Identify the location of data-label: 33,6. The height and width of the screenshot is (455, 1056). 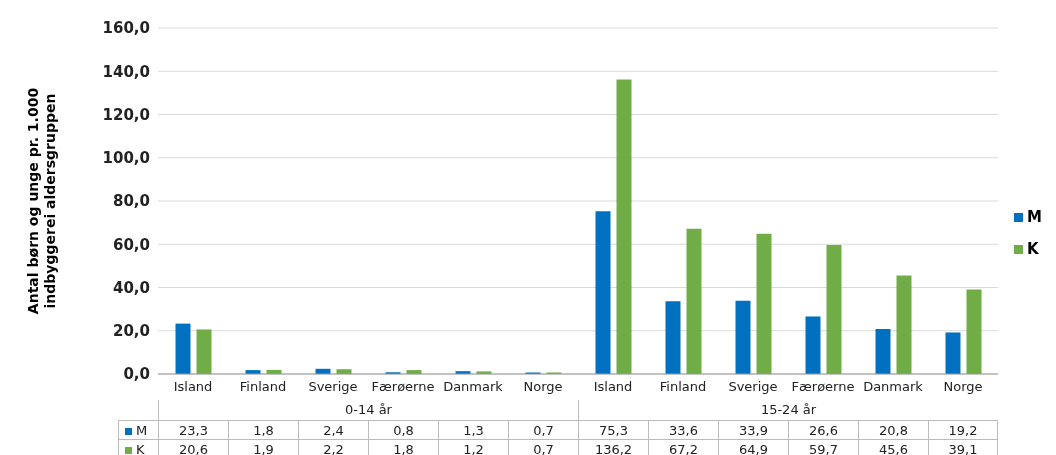
(683, 430).